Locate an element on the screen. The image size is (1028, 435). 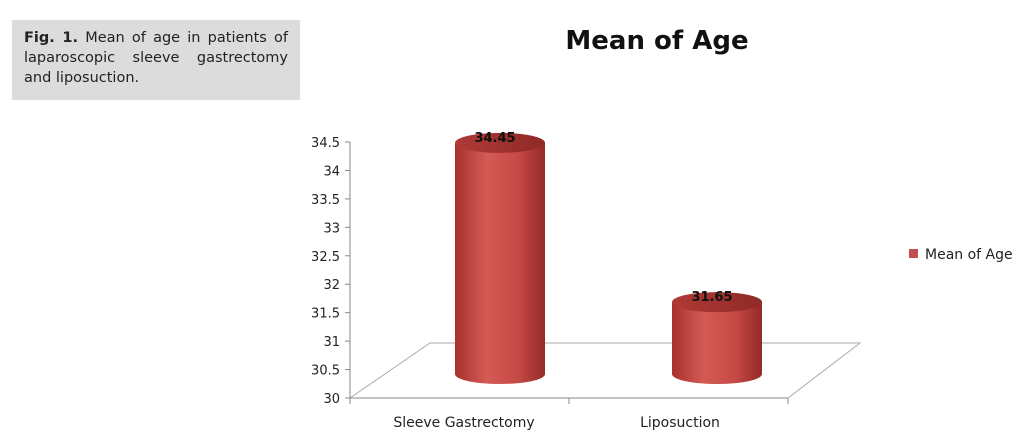
y-tick-label: 31 is located at coordinates (331, 342).